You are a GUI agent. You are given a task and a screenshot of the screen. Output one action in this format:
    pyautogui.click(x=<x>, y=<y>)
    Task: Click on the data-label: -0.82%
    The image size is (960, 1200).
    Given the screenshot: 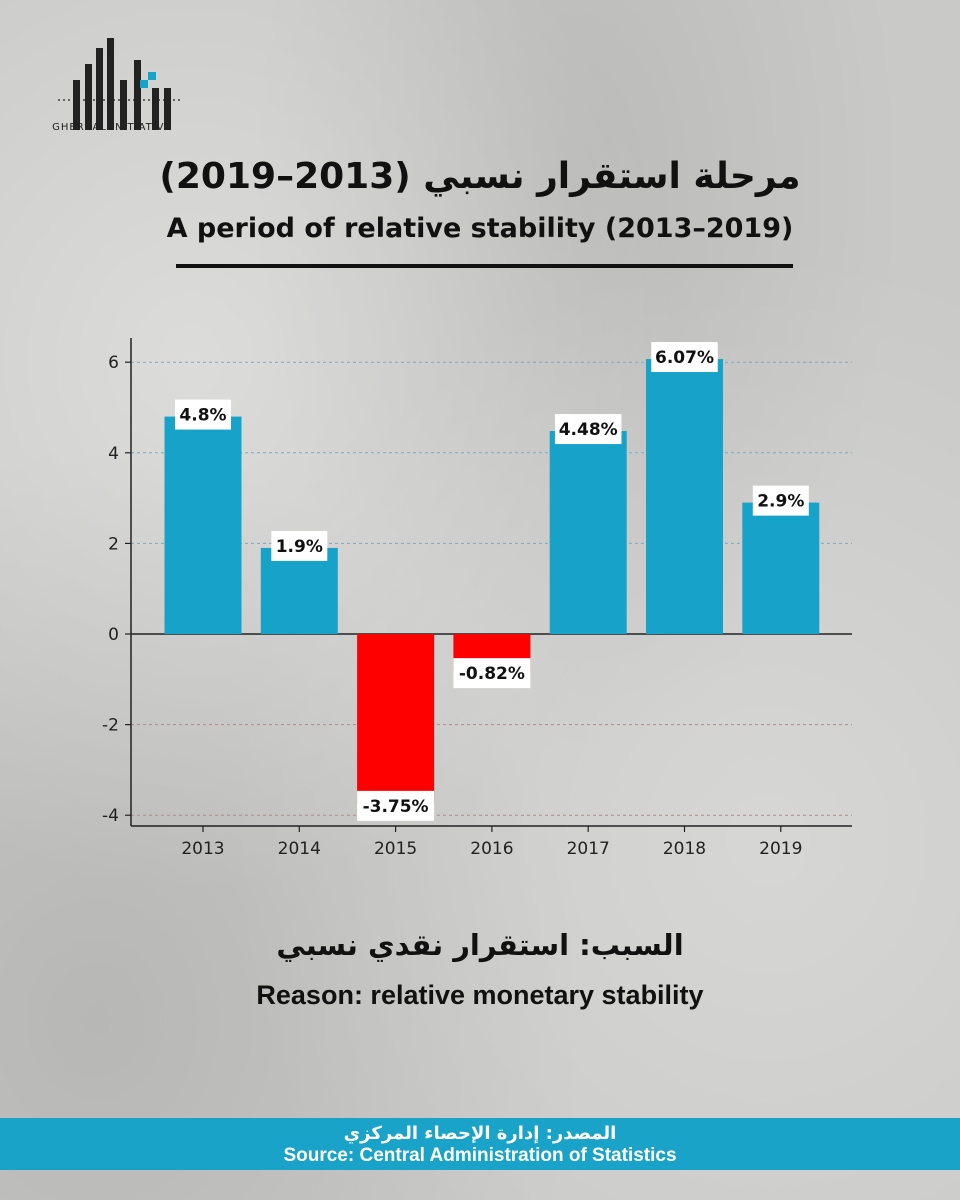 What is the action you would take?
    pyautogui.click(x=492, y=674)
    